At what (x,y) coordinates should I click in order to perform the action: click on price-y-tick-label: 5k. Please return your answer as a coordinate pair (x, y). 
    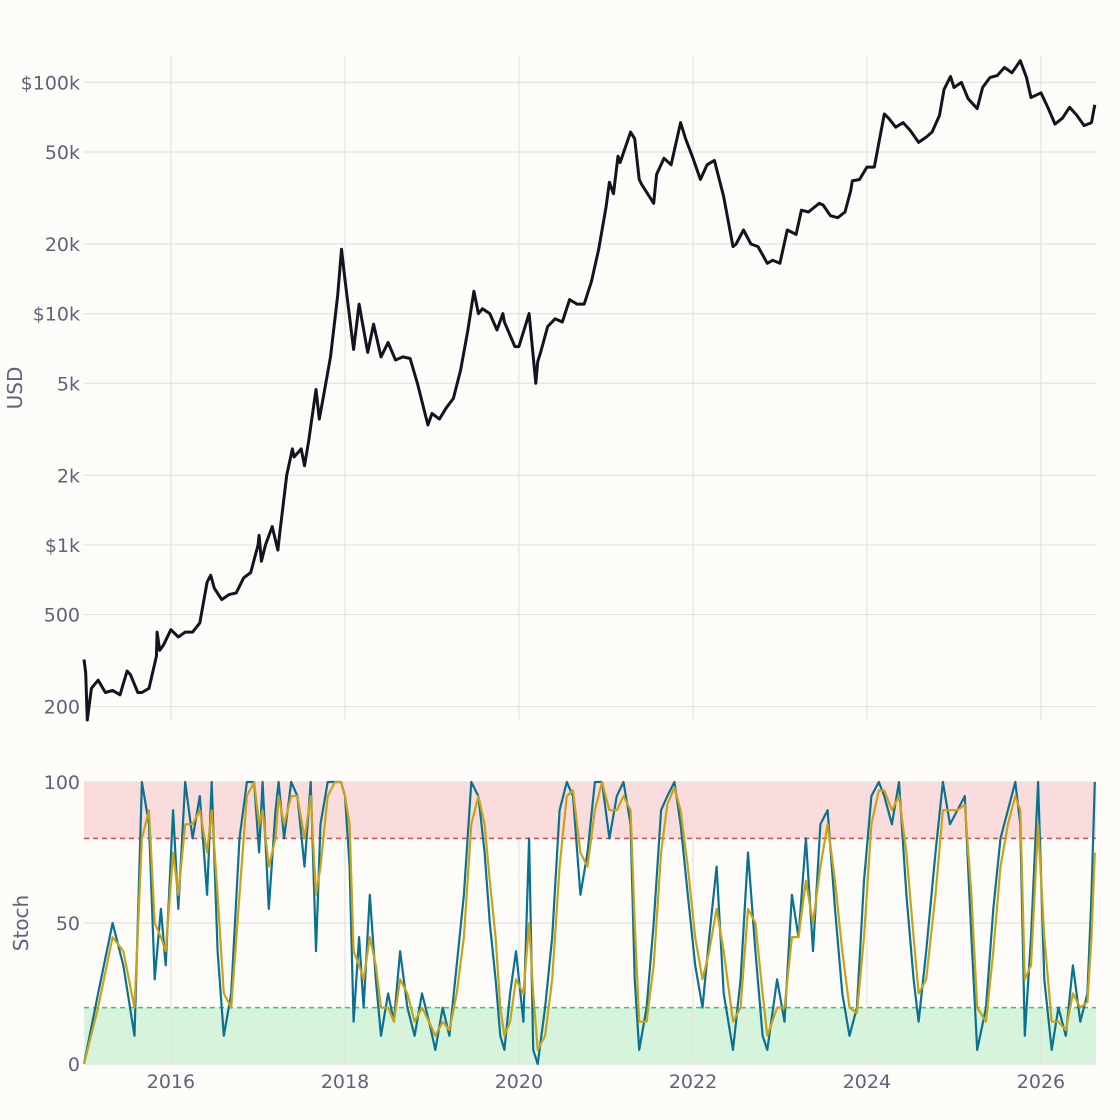
    Looking at the image, I should click on (68, 384).